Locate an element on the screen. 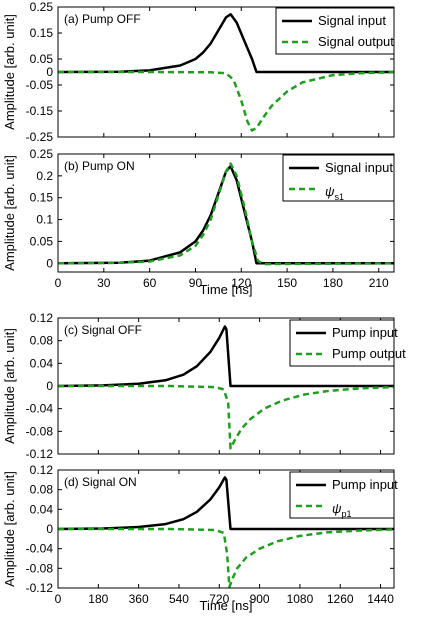  series-line-signal-output is located at coordinates (226, 101).